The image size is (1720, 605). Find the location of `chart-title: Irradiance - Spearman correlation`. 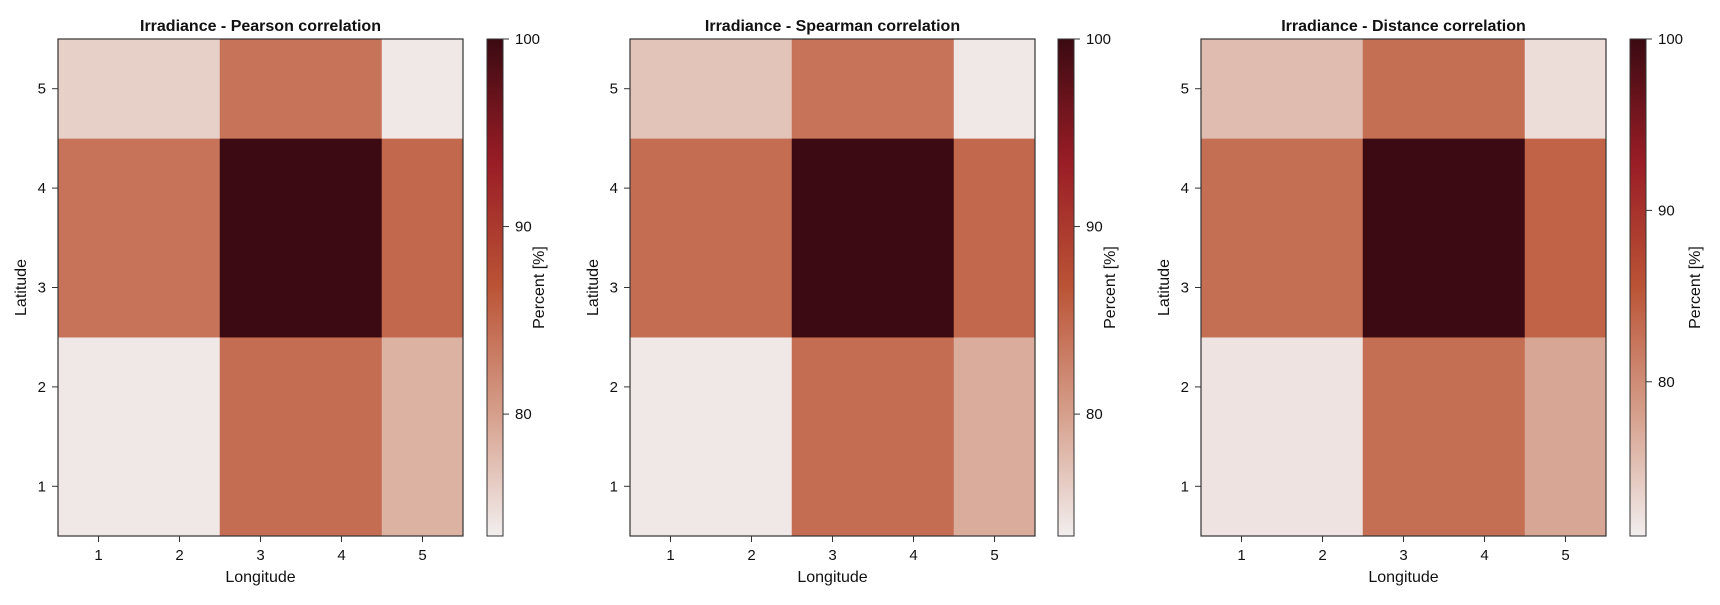

chart-title: Irradiance - Spearman correlation is located at coordinates (832, 26).